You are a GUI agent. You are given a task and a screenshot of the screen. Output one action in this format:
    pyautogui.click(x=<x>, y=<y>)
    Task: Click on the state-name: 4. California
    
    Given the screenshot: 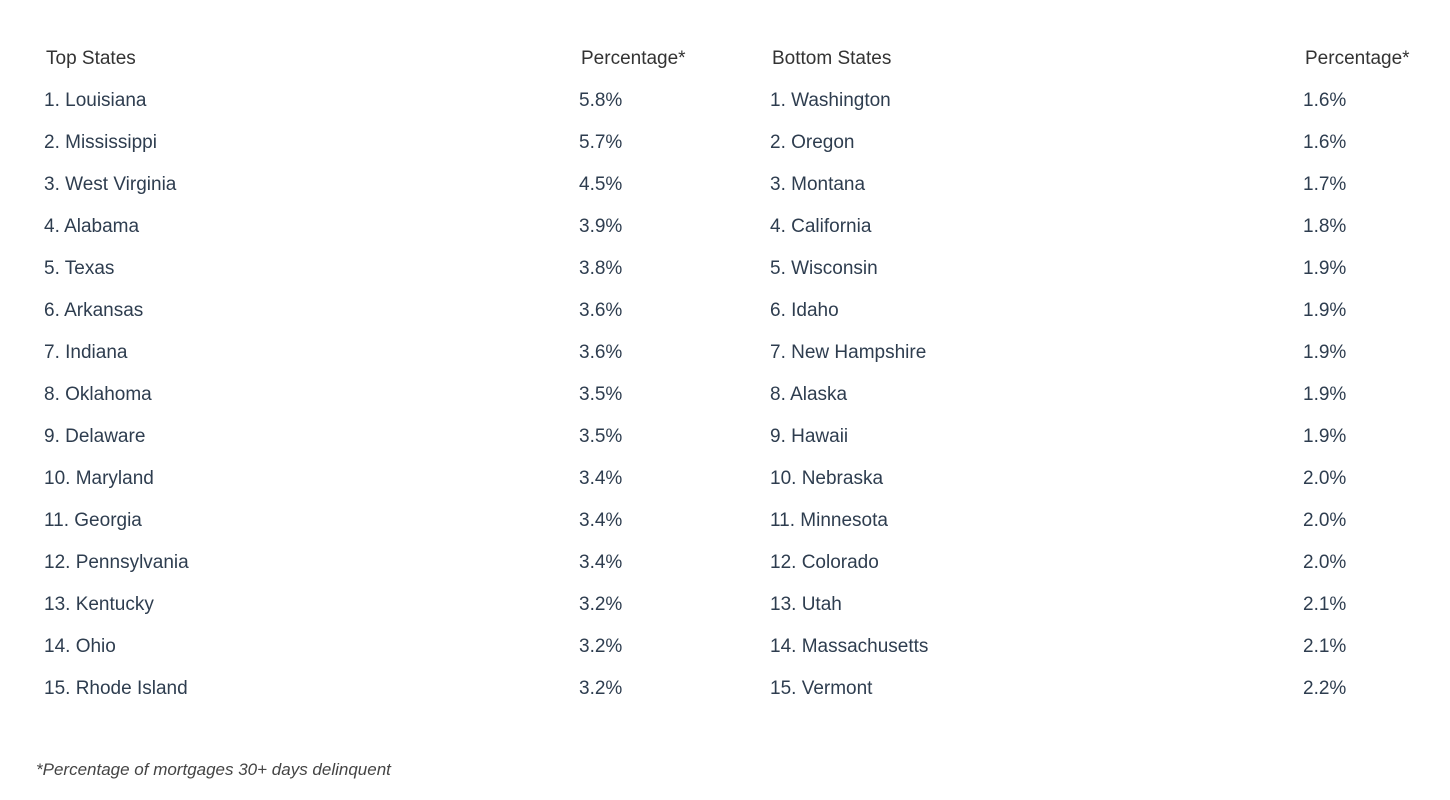 What is the action you would take?
    pyautogui.click(x=821, y=226)
    